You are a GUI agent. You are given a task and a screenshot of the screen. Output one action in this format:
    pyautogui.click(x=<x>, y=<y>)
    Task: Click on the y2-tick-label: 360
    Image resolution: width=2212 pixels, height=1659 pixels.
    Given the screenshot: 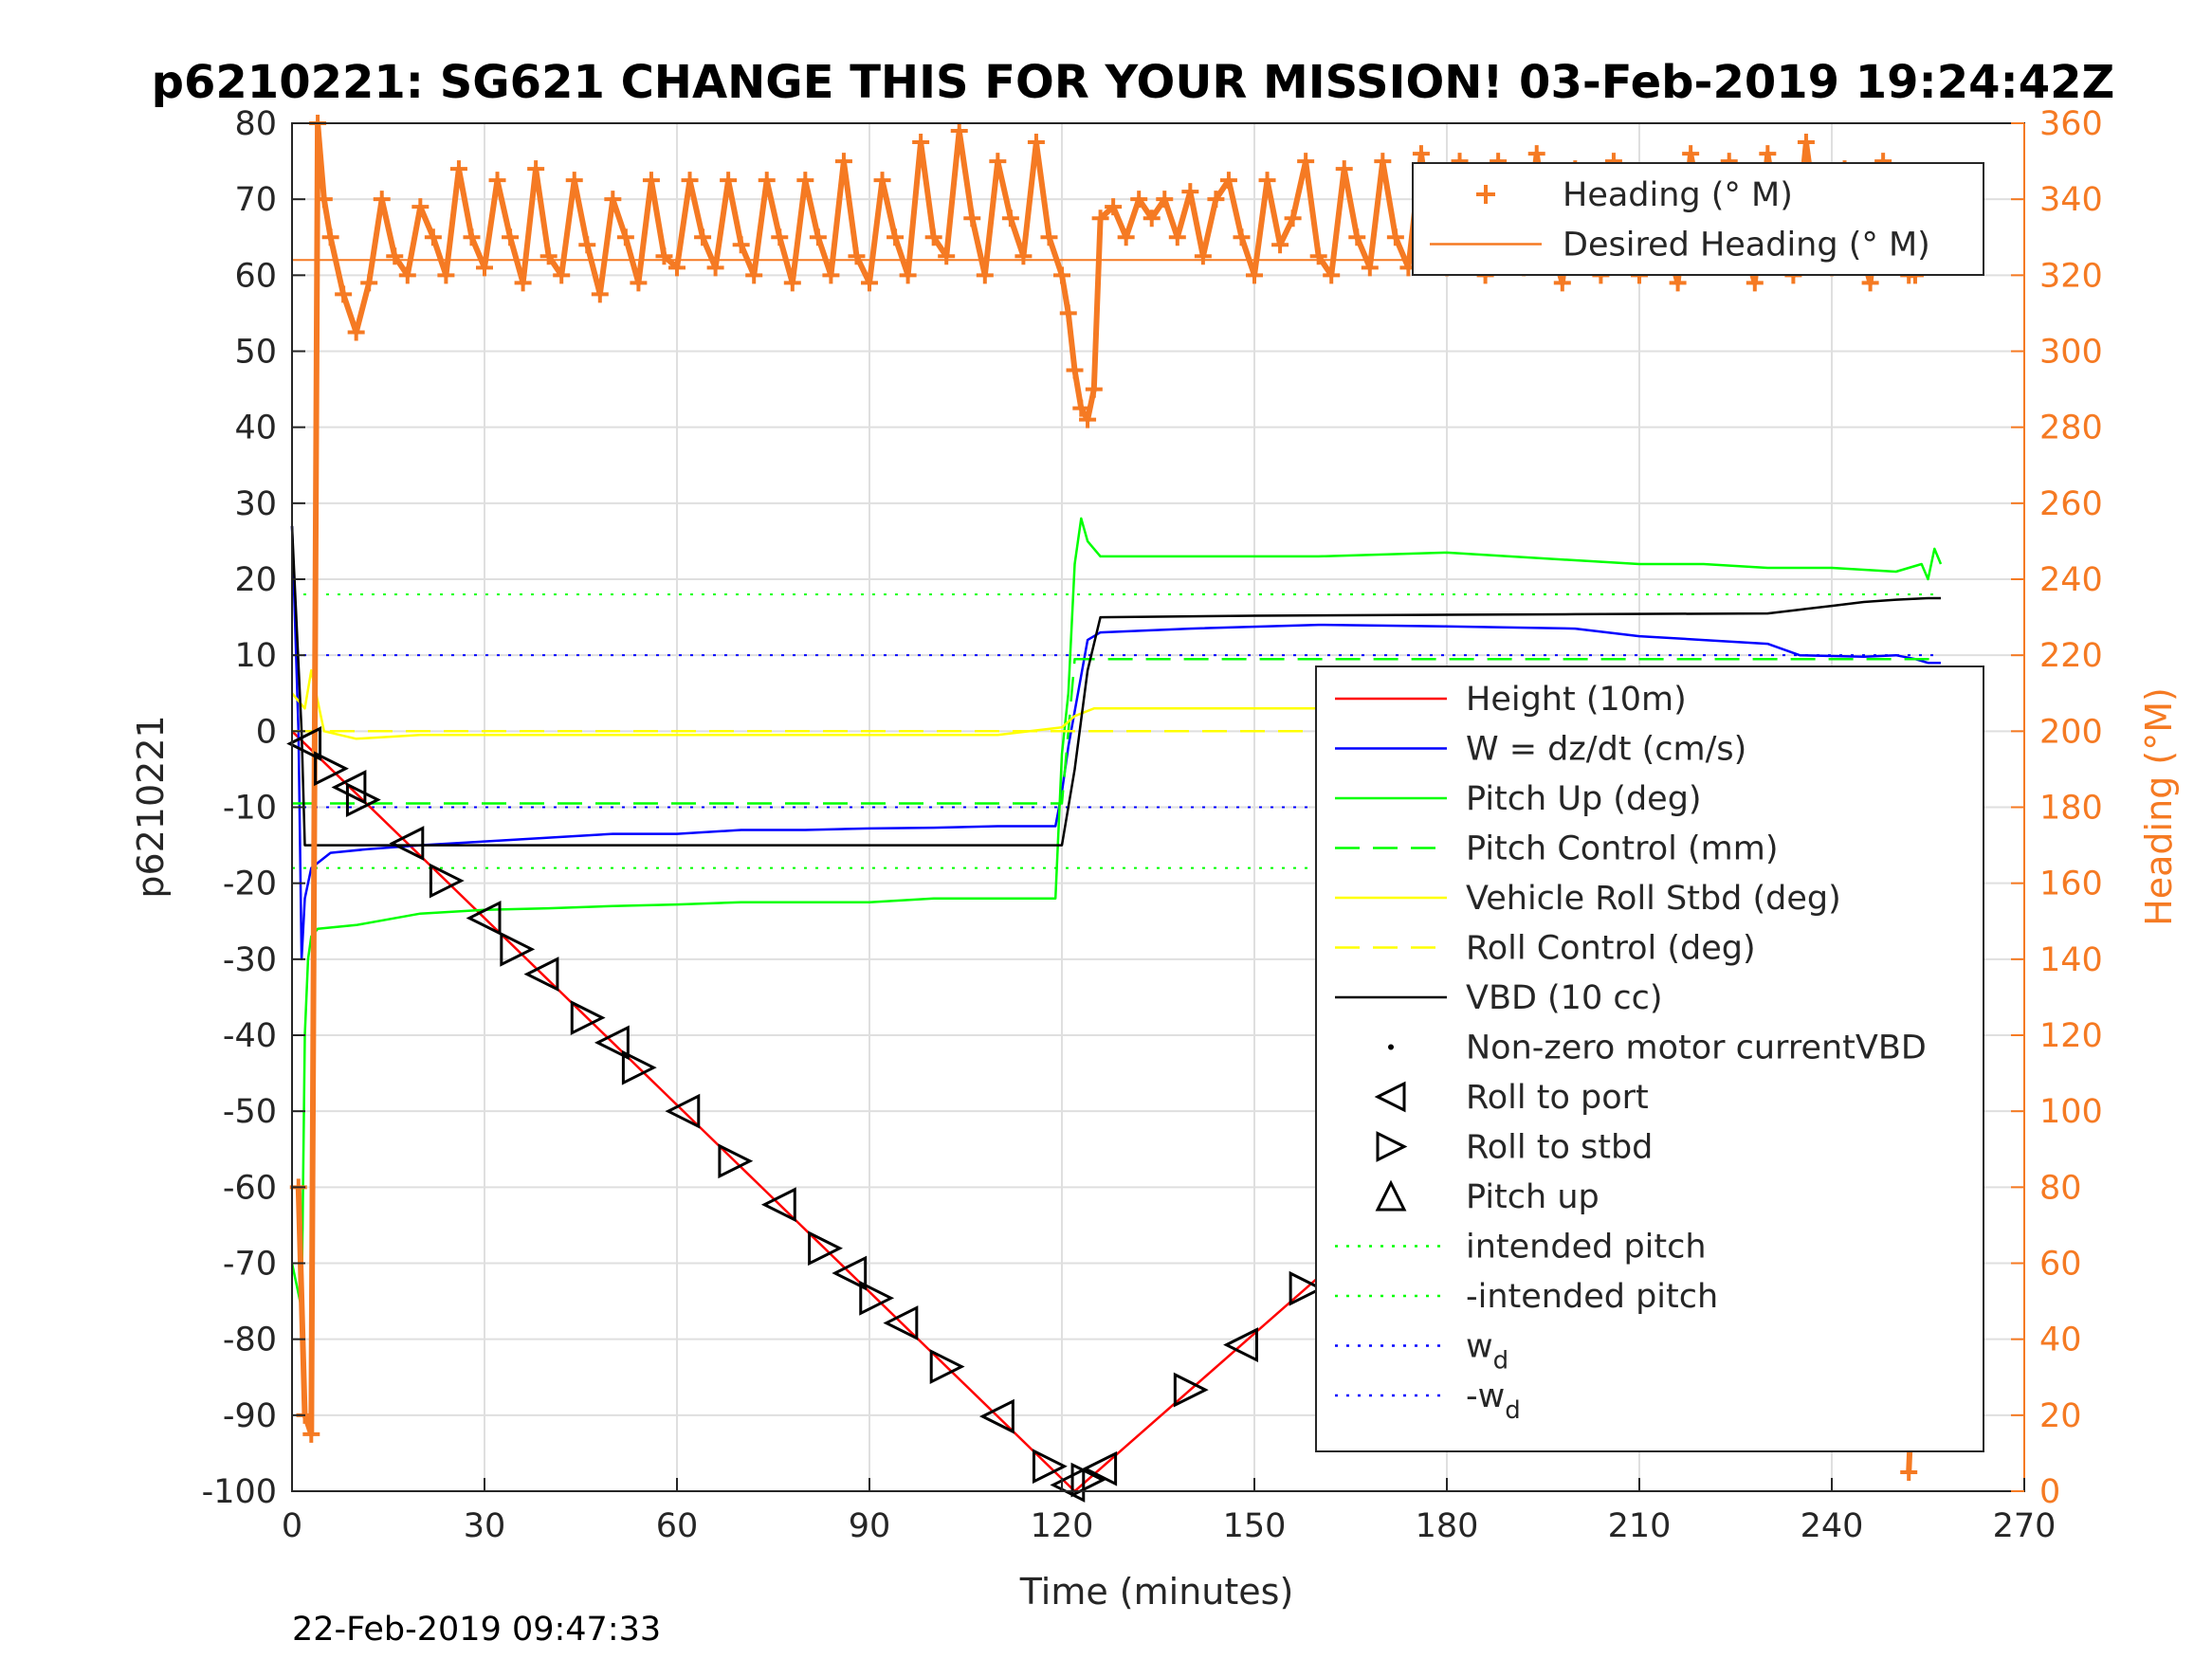 What is the action you would take?
    pyautogui.click(x=2071, y=124)
    